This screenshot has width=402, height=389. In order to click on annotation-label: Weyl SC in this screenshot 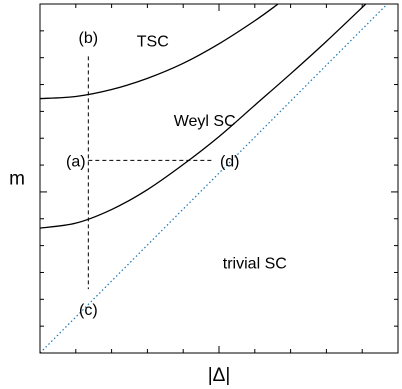, I will do `click(205, 121)`.